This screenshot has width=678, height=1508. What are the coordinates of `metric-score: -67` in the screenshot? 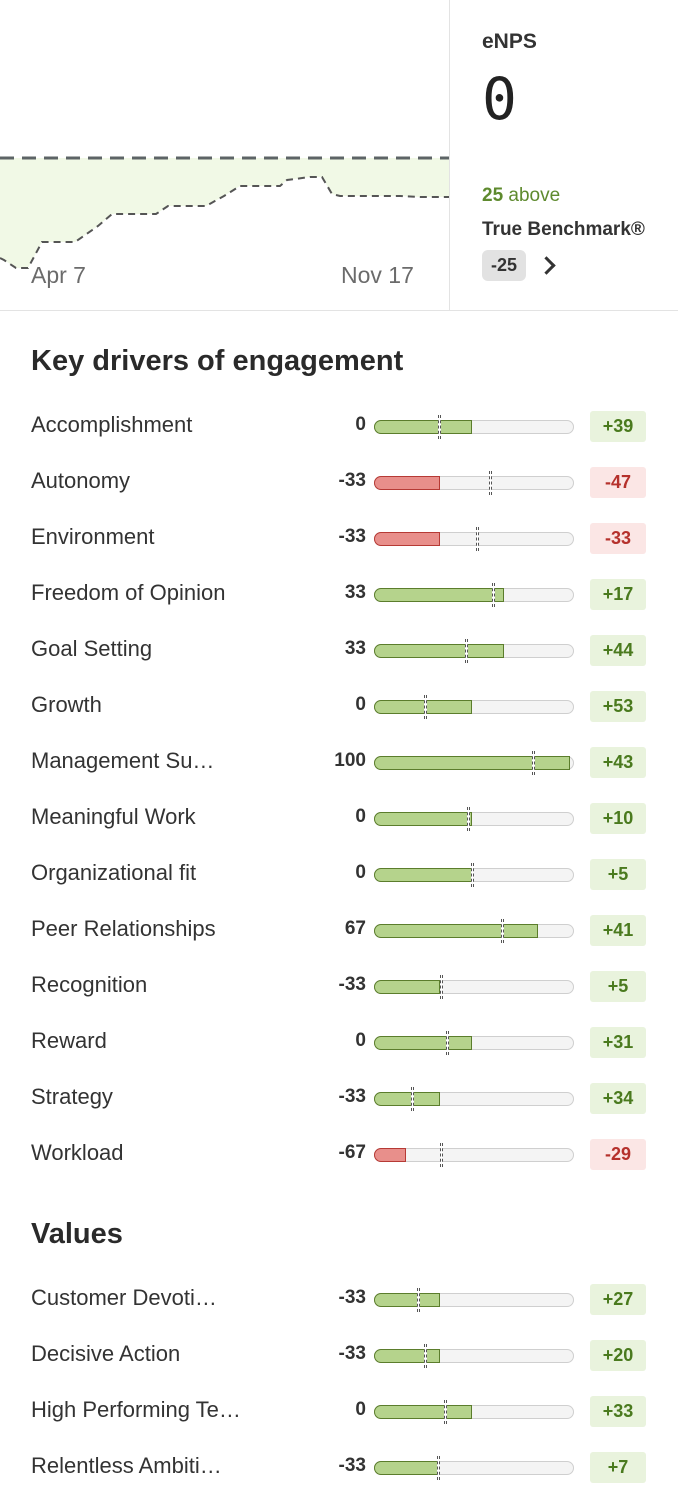 It's located at (352, 1152).